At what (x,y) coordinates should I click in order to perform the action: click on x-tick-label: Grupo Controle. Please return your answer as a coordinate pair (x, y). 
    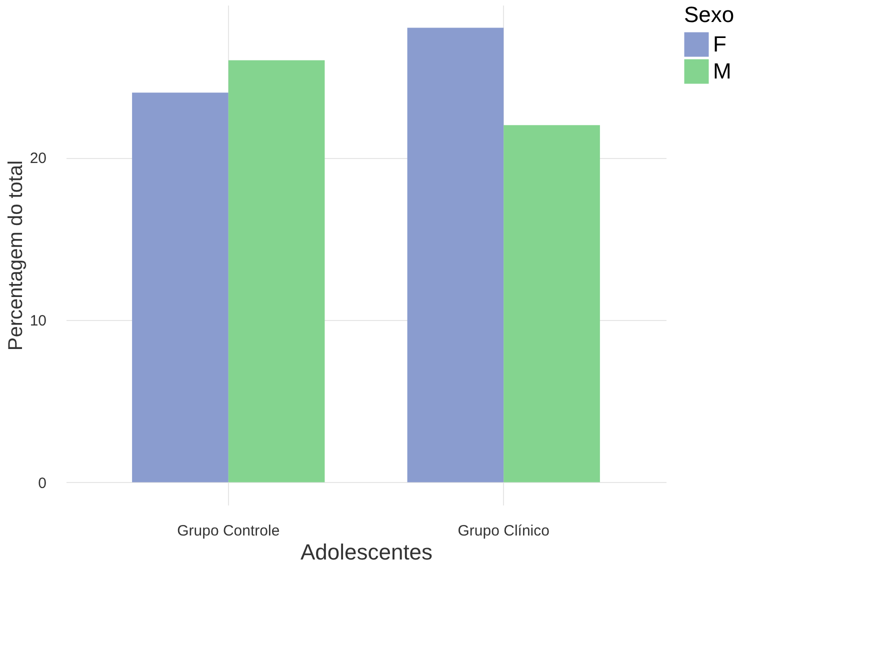
    Looking at the image, I should click on (228, 531).